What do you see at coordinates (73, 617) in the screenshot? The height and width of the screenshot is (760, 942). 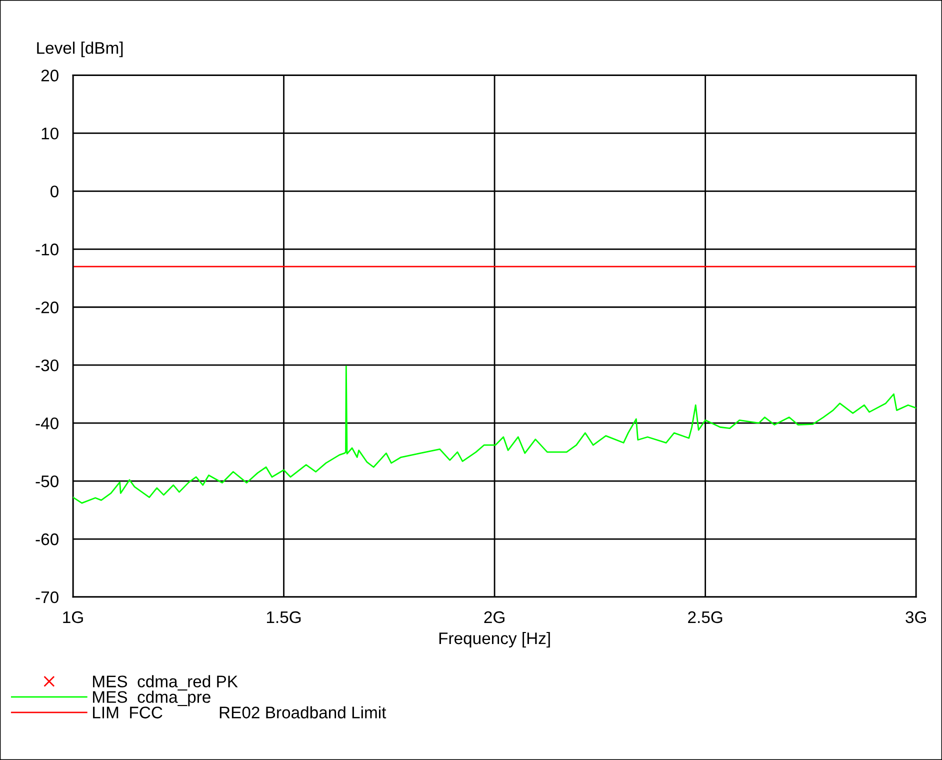 I see `x-tick-label: 1G` at bounding box center [73, 617].